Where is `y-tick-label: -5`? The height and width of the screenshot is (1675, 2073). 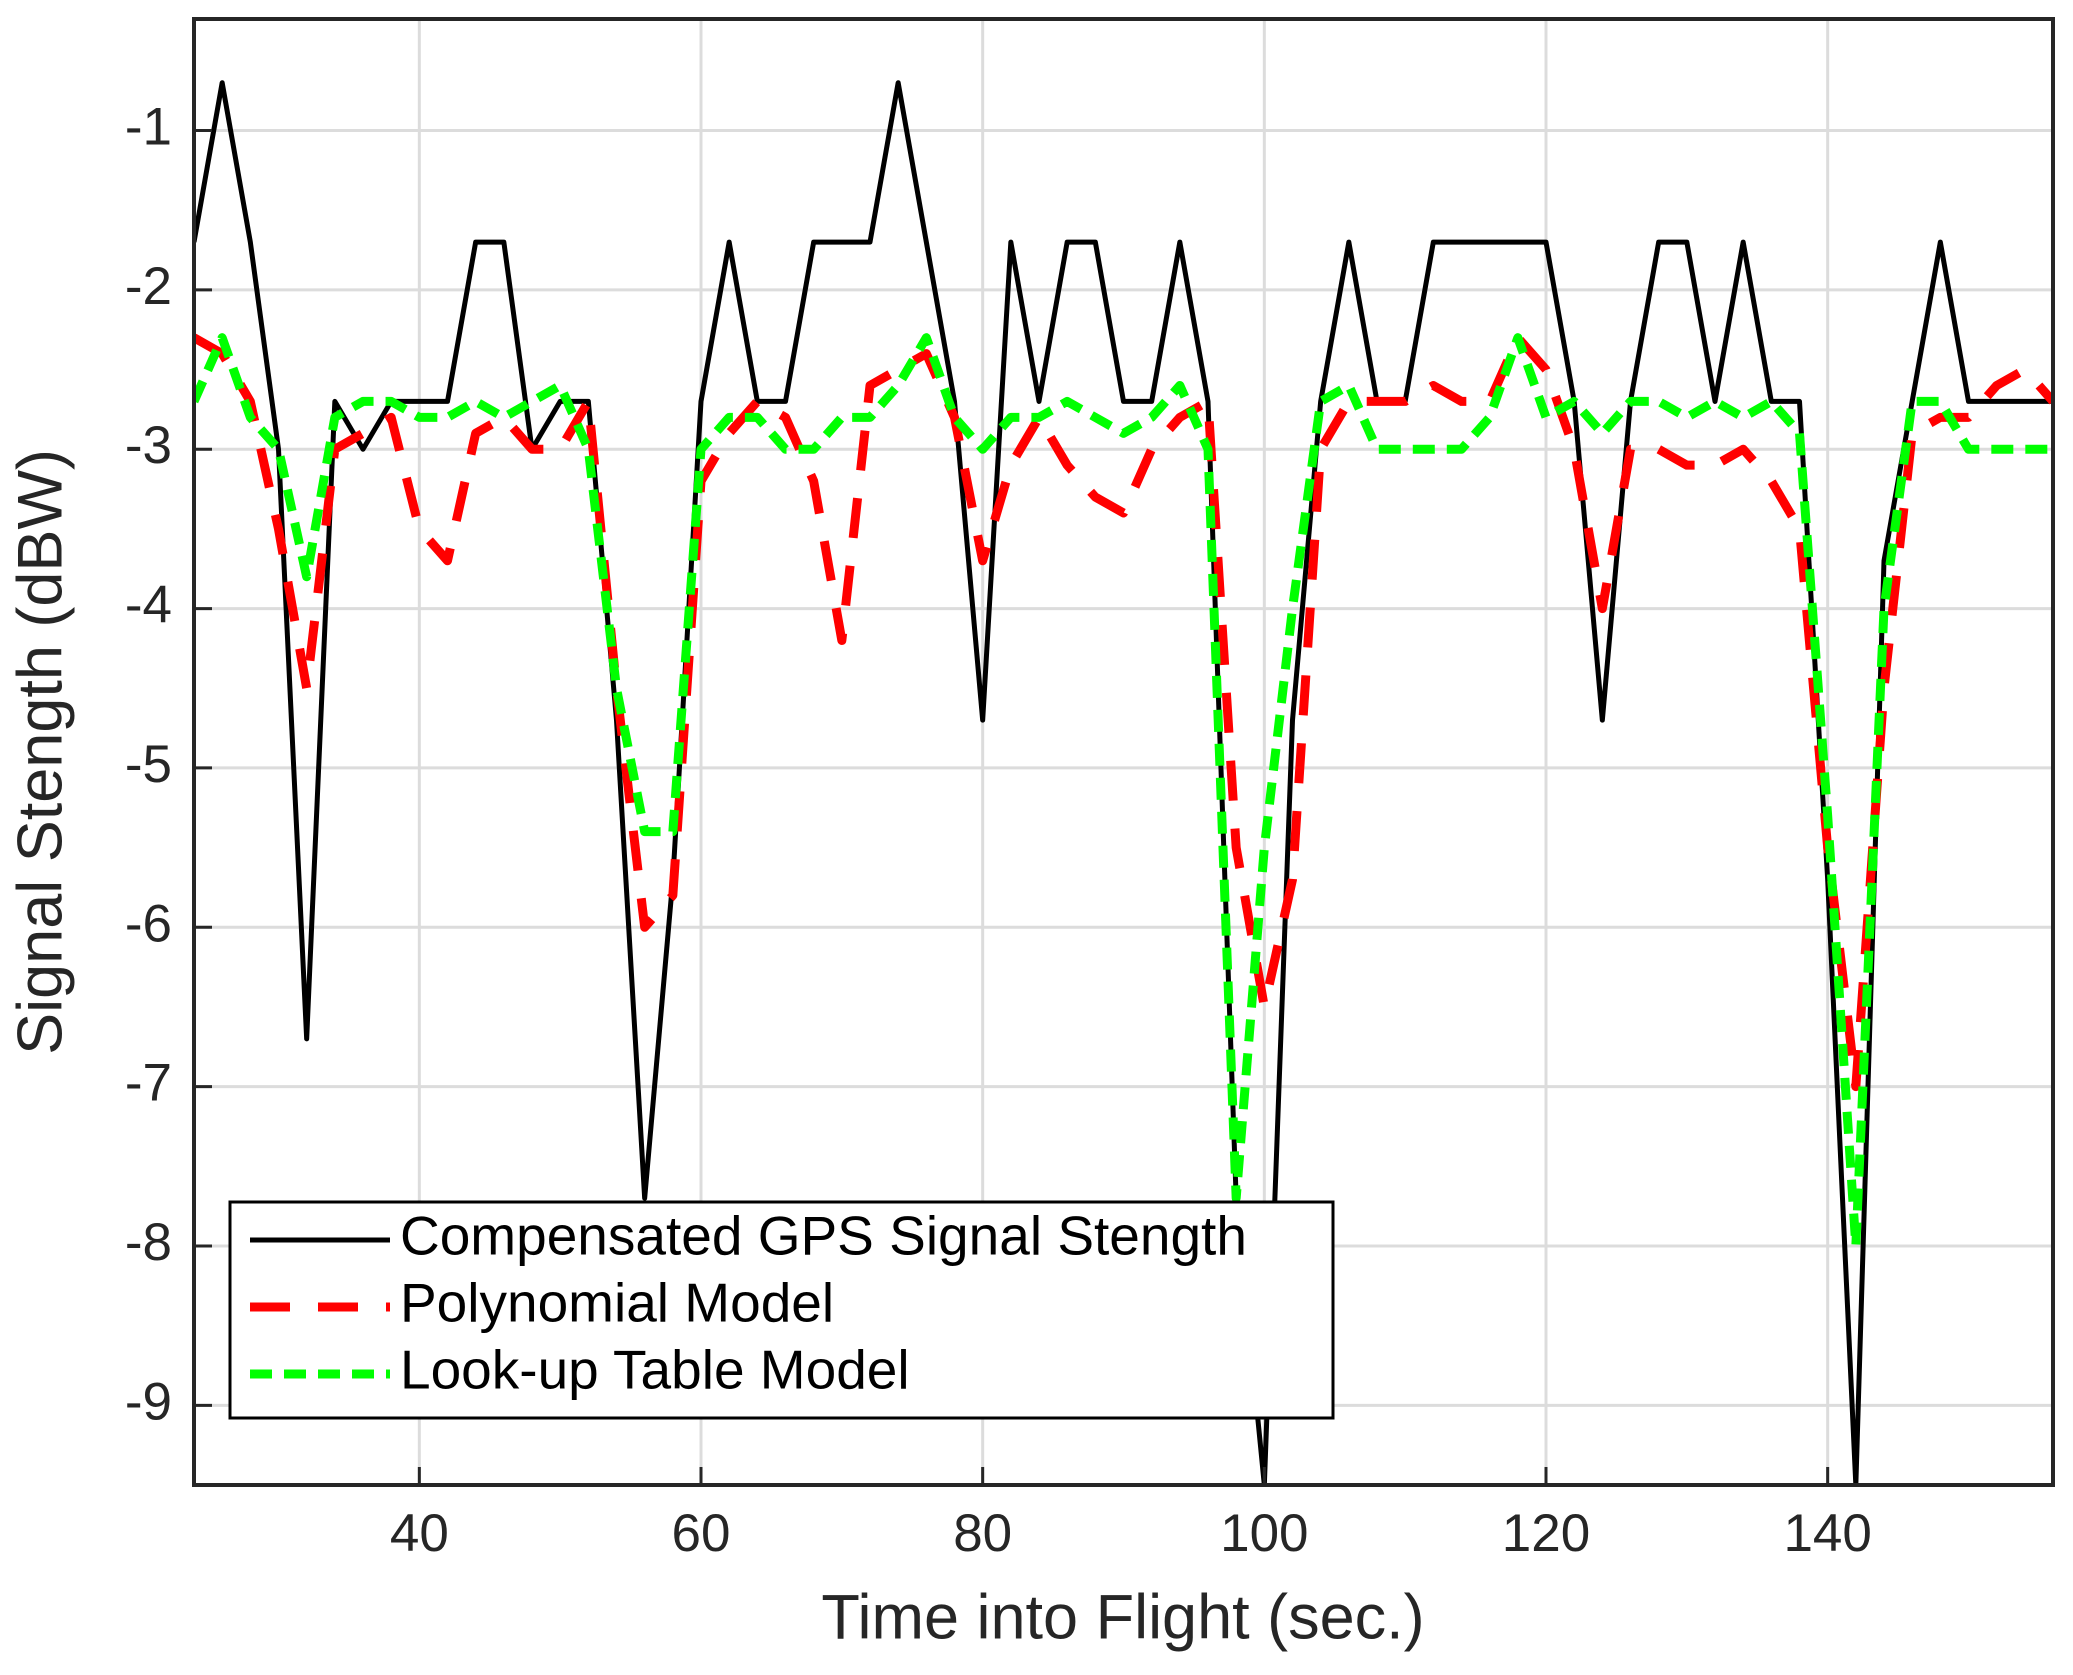
y-tick-label: -5 is located at coordinates (148, 764).